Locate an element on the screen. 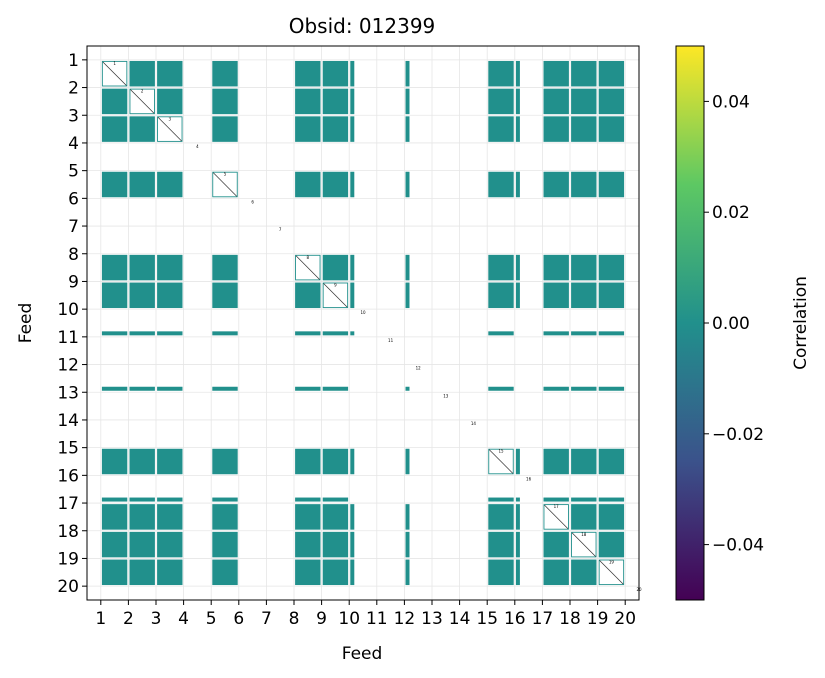 The height and width of the screenshot is (678, 825). y-tick-label-14: 14 is located at coordinates (68, 421).